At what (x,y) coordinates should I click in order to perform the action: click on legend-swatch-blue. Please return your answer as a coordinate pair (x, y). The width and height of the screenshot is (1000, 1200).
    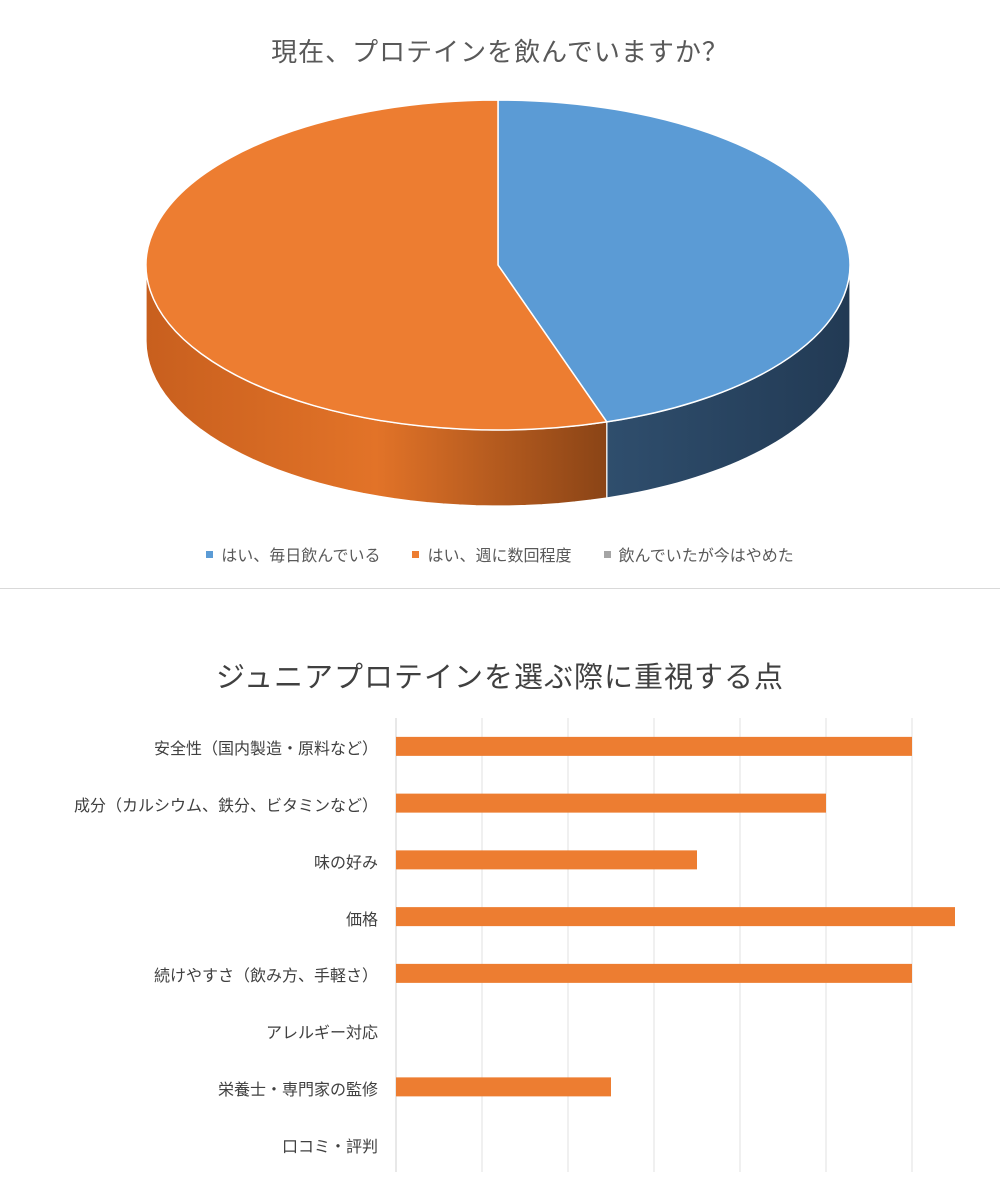
    Looking at the image, I should click on (210, 554).